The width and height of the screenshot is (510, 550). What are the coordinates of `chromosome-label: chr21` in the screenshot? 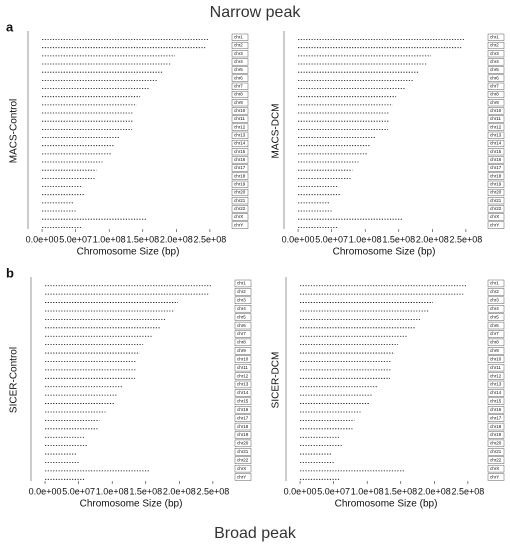 It's located at (496, 451).